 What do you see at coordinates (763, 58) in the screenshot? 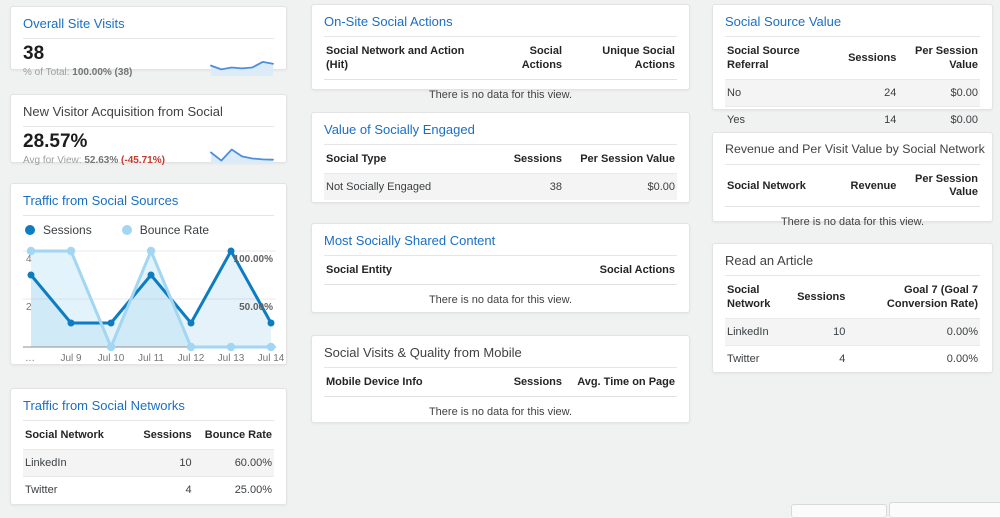
I see `column-header: Social Source Referral` at bounding box center [763, 58].